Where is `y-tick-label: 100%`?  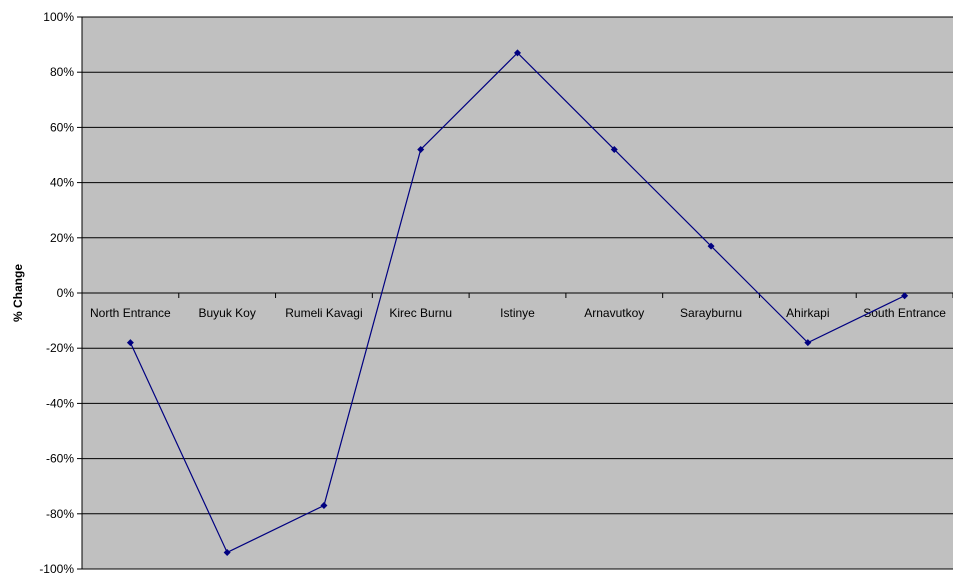 y-tick-label: 100% is located at coordinates (58, 17).